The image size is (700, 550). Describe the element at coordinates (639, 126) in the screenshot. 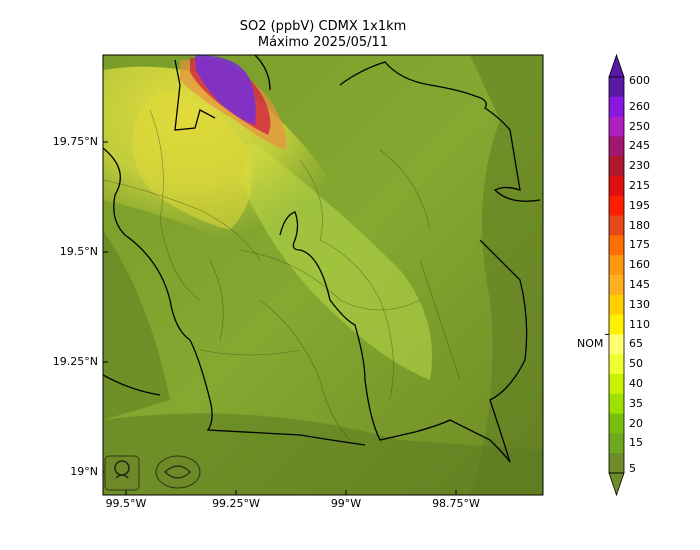

I see `colorbar-level-label: 250` at that location.